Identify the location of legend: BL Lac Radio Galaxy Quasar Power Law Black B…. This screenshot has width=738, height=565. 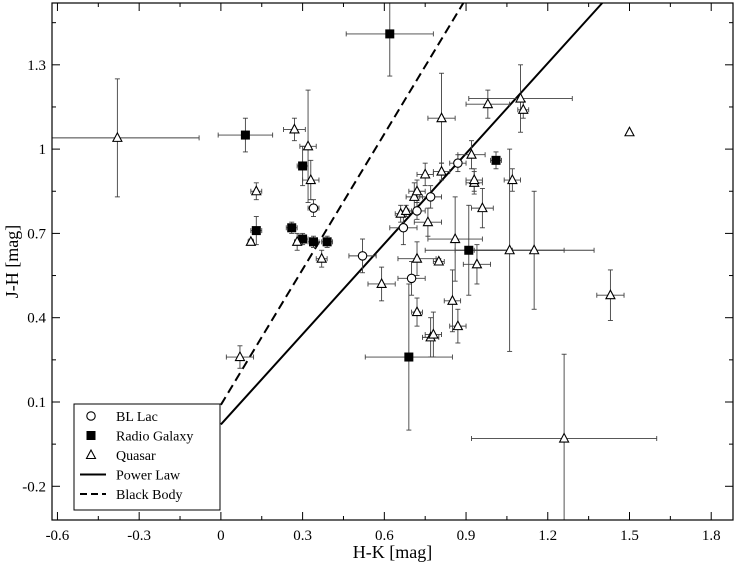
(147, 457).